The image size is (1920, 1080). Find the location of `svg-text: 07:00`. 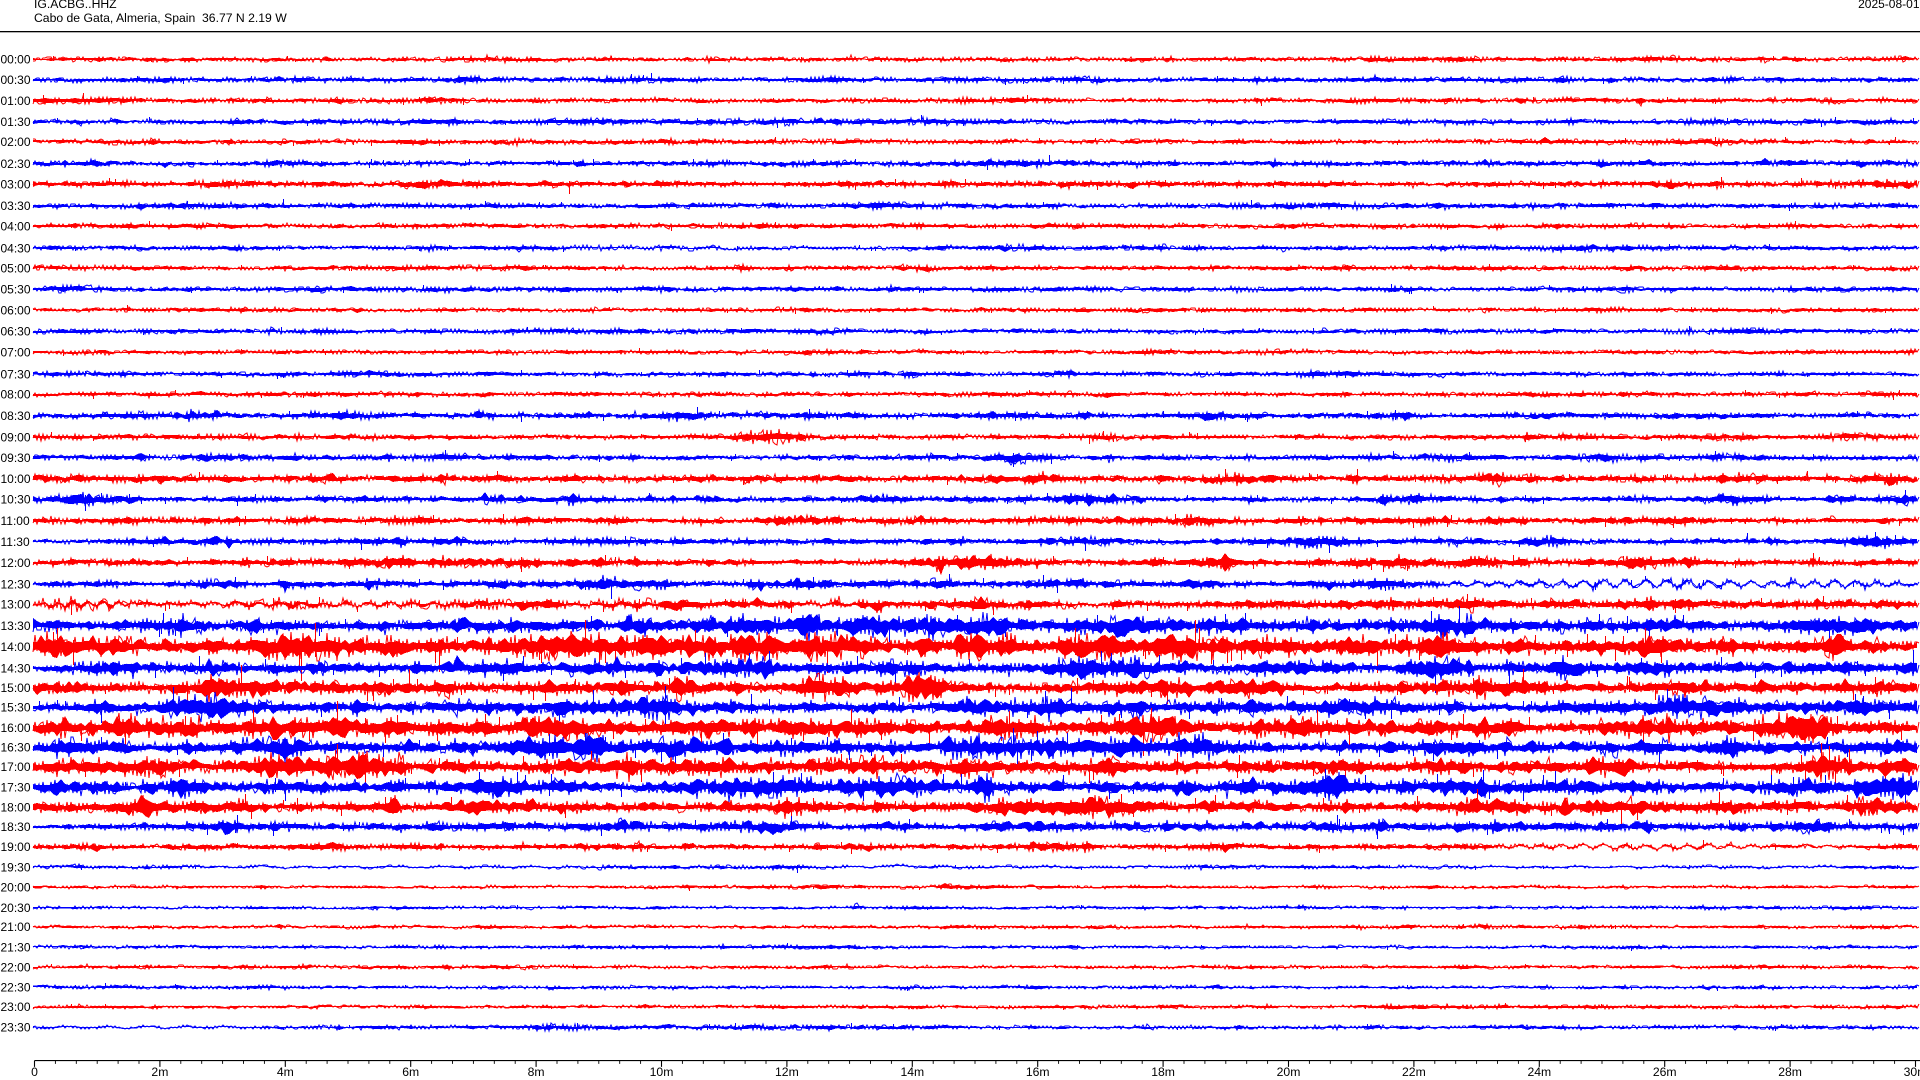

svg-text: 07:00 is located at coordinates (16, 353).